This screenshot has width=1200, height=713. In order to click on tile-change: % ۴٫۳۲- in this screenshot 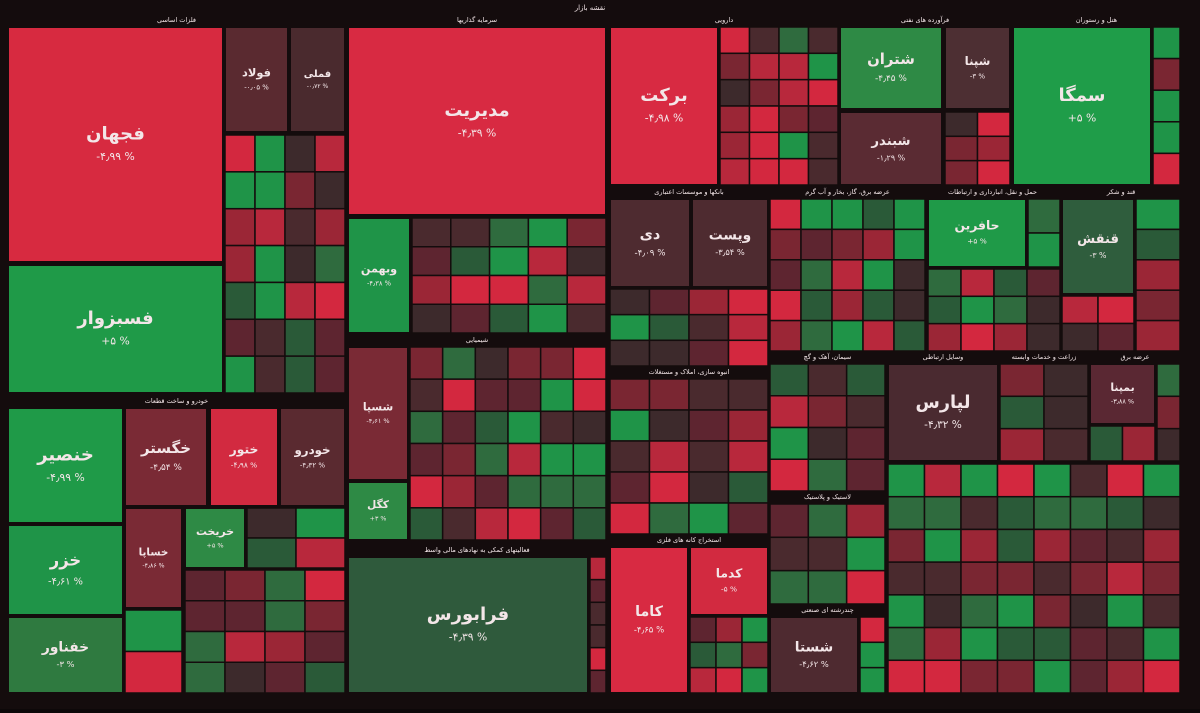, I will do `click(313, 464)`.